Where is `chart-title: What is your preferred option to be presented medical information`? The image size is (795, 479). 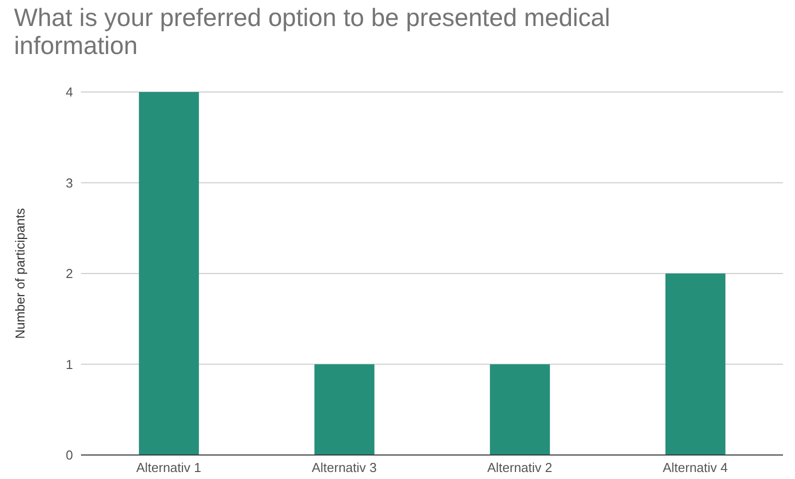
chart-title: What is your preferred option to be presented medical information is located at coordinates (313, 32).